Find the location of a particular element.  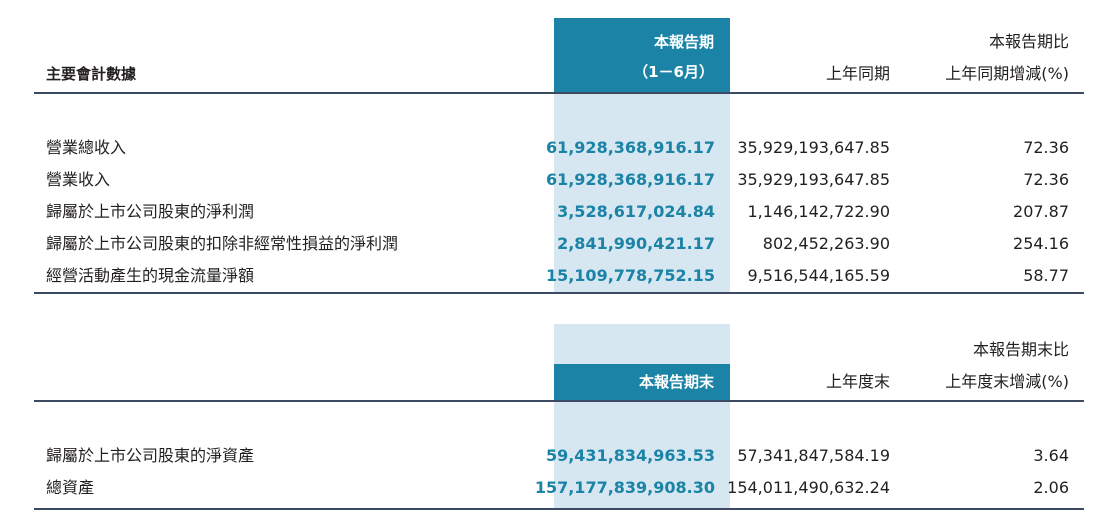

row-current-value: 15,109,778,752.15 is located at coordinates (630, 275).